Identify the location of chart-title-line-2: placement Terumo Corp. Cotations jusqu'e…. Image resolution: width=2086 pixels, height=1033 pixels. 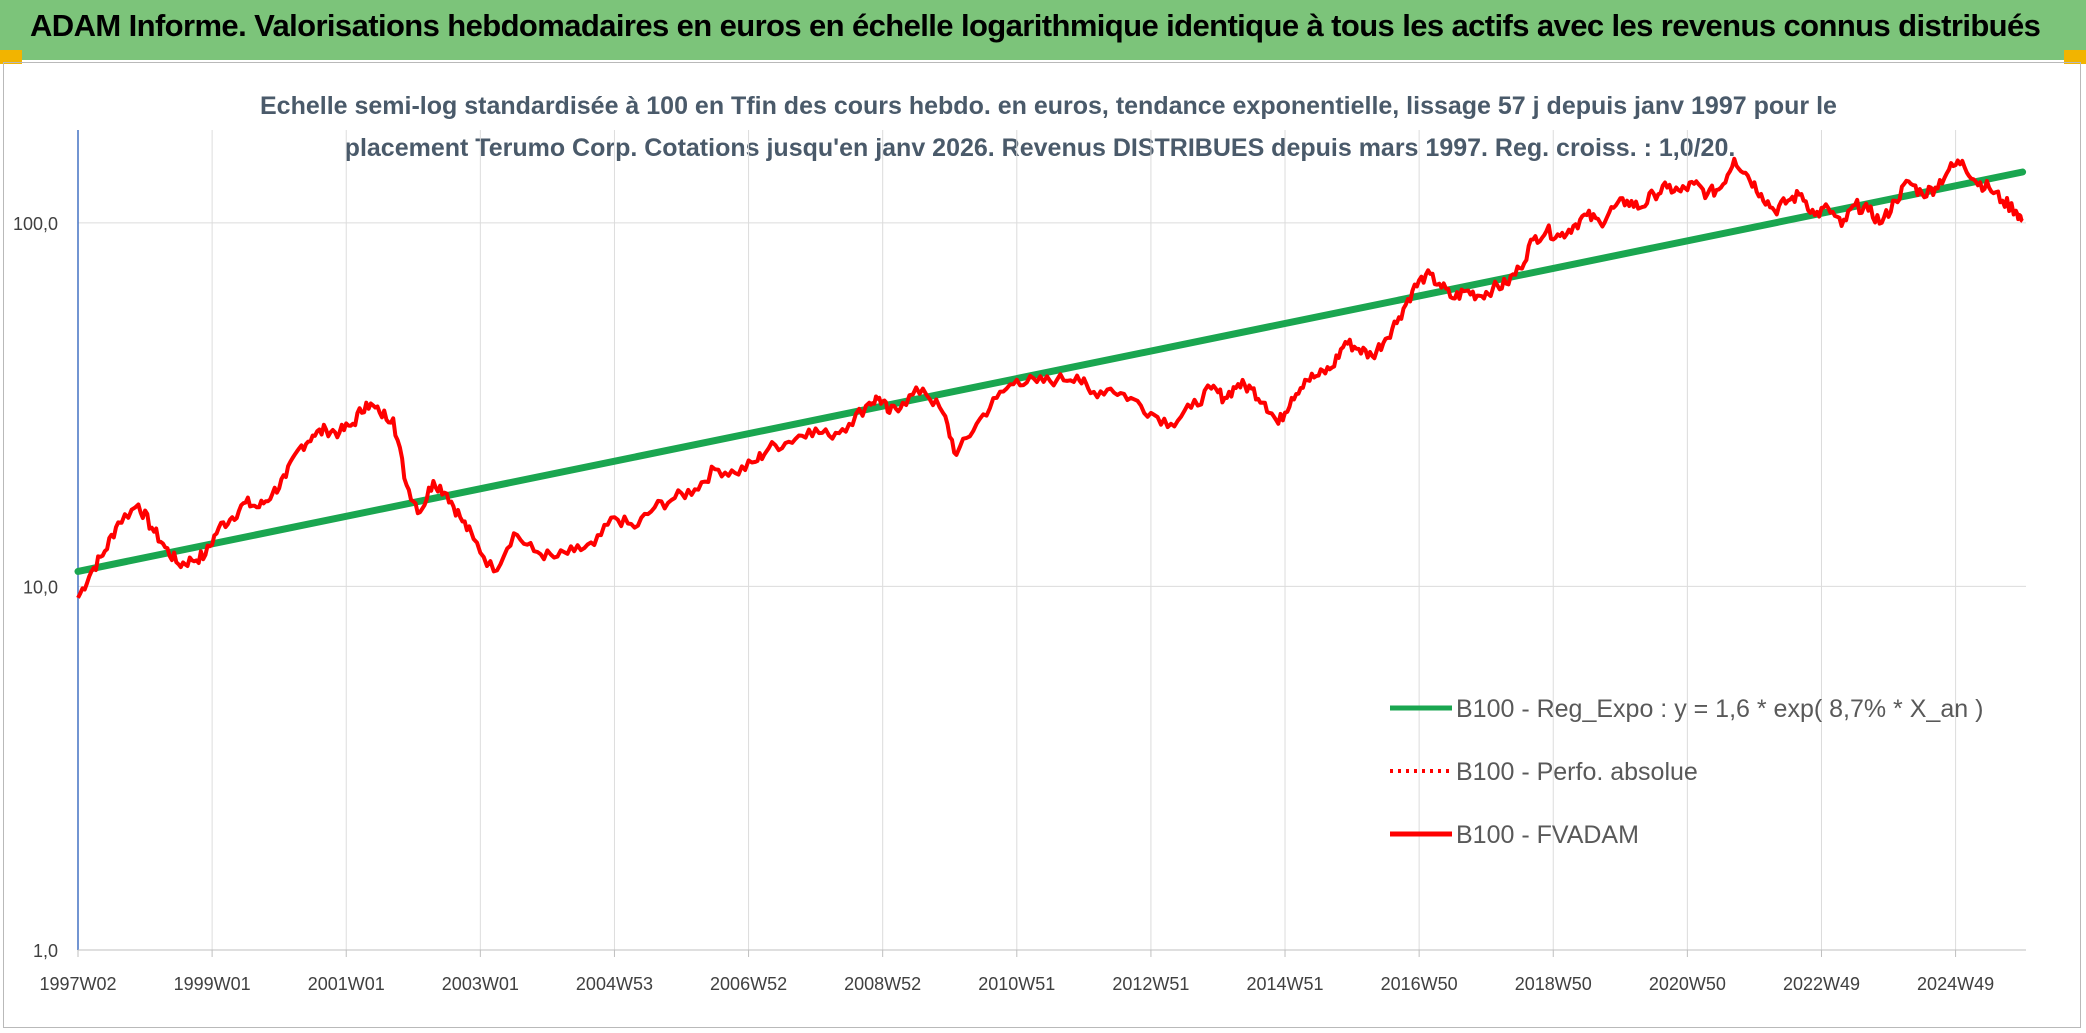
(1040, 148).